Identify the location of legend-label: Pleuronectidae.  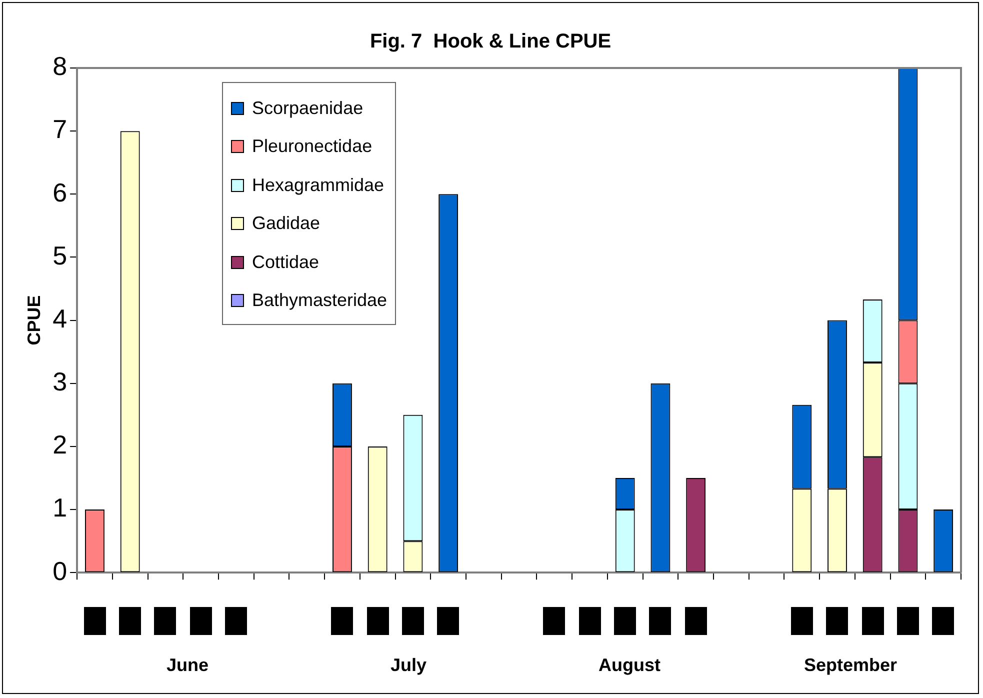
(312, 147).